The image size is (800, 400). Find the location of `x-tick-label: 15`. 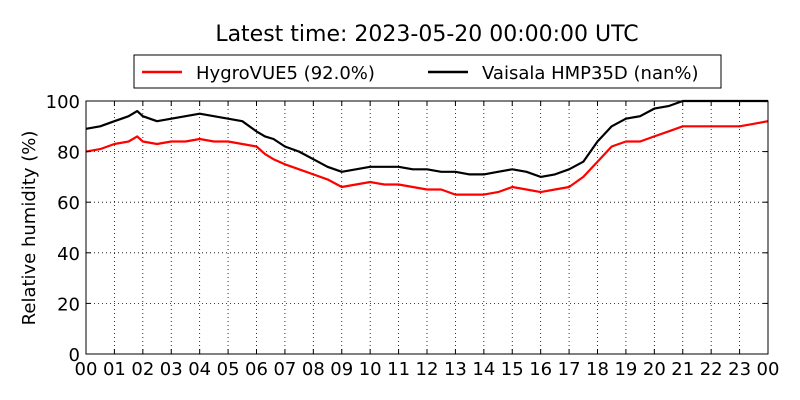

x-tick-label: 15 is located at coordinates (512, 369).